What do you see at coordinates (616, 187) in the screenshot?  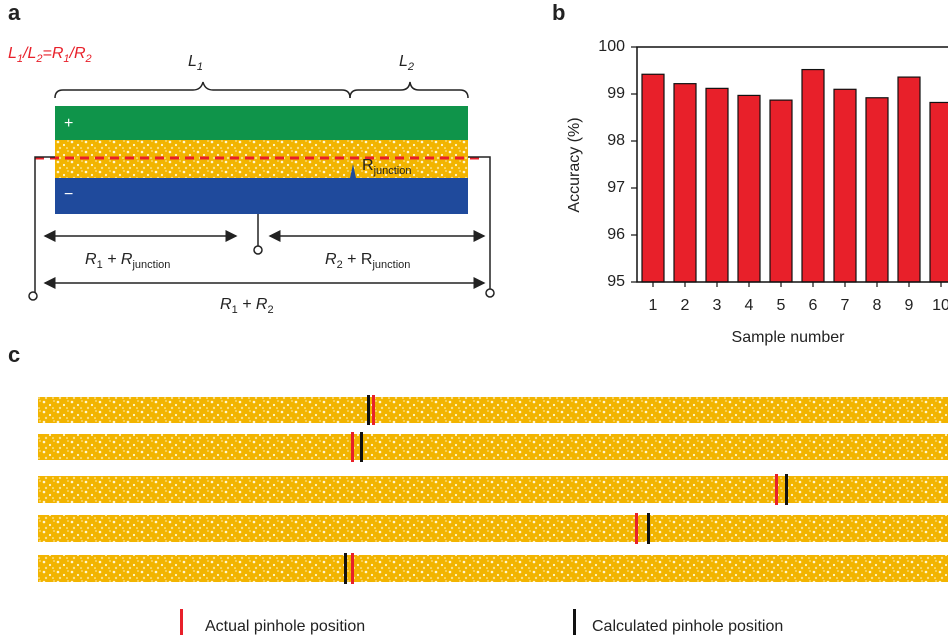 I see `y-tick-label: 97` at bounding box center [616, 187].